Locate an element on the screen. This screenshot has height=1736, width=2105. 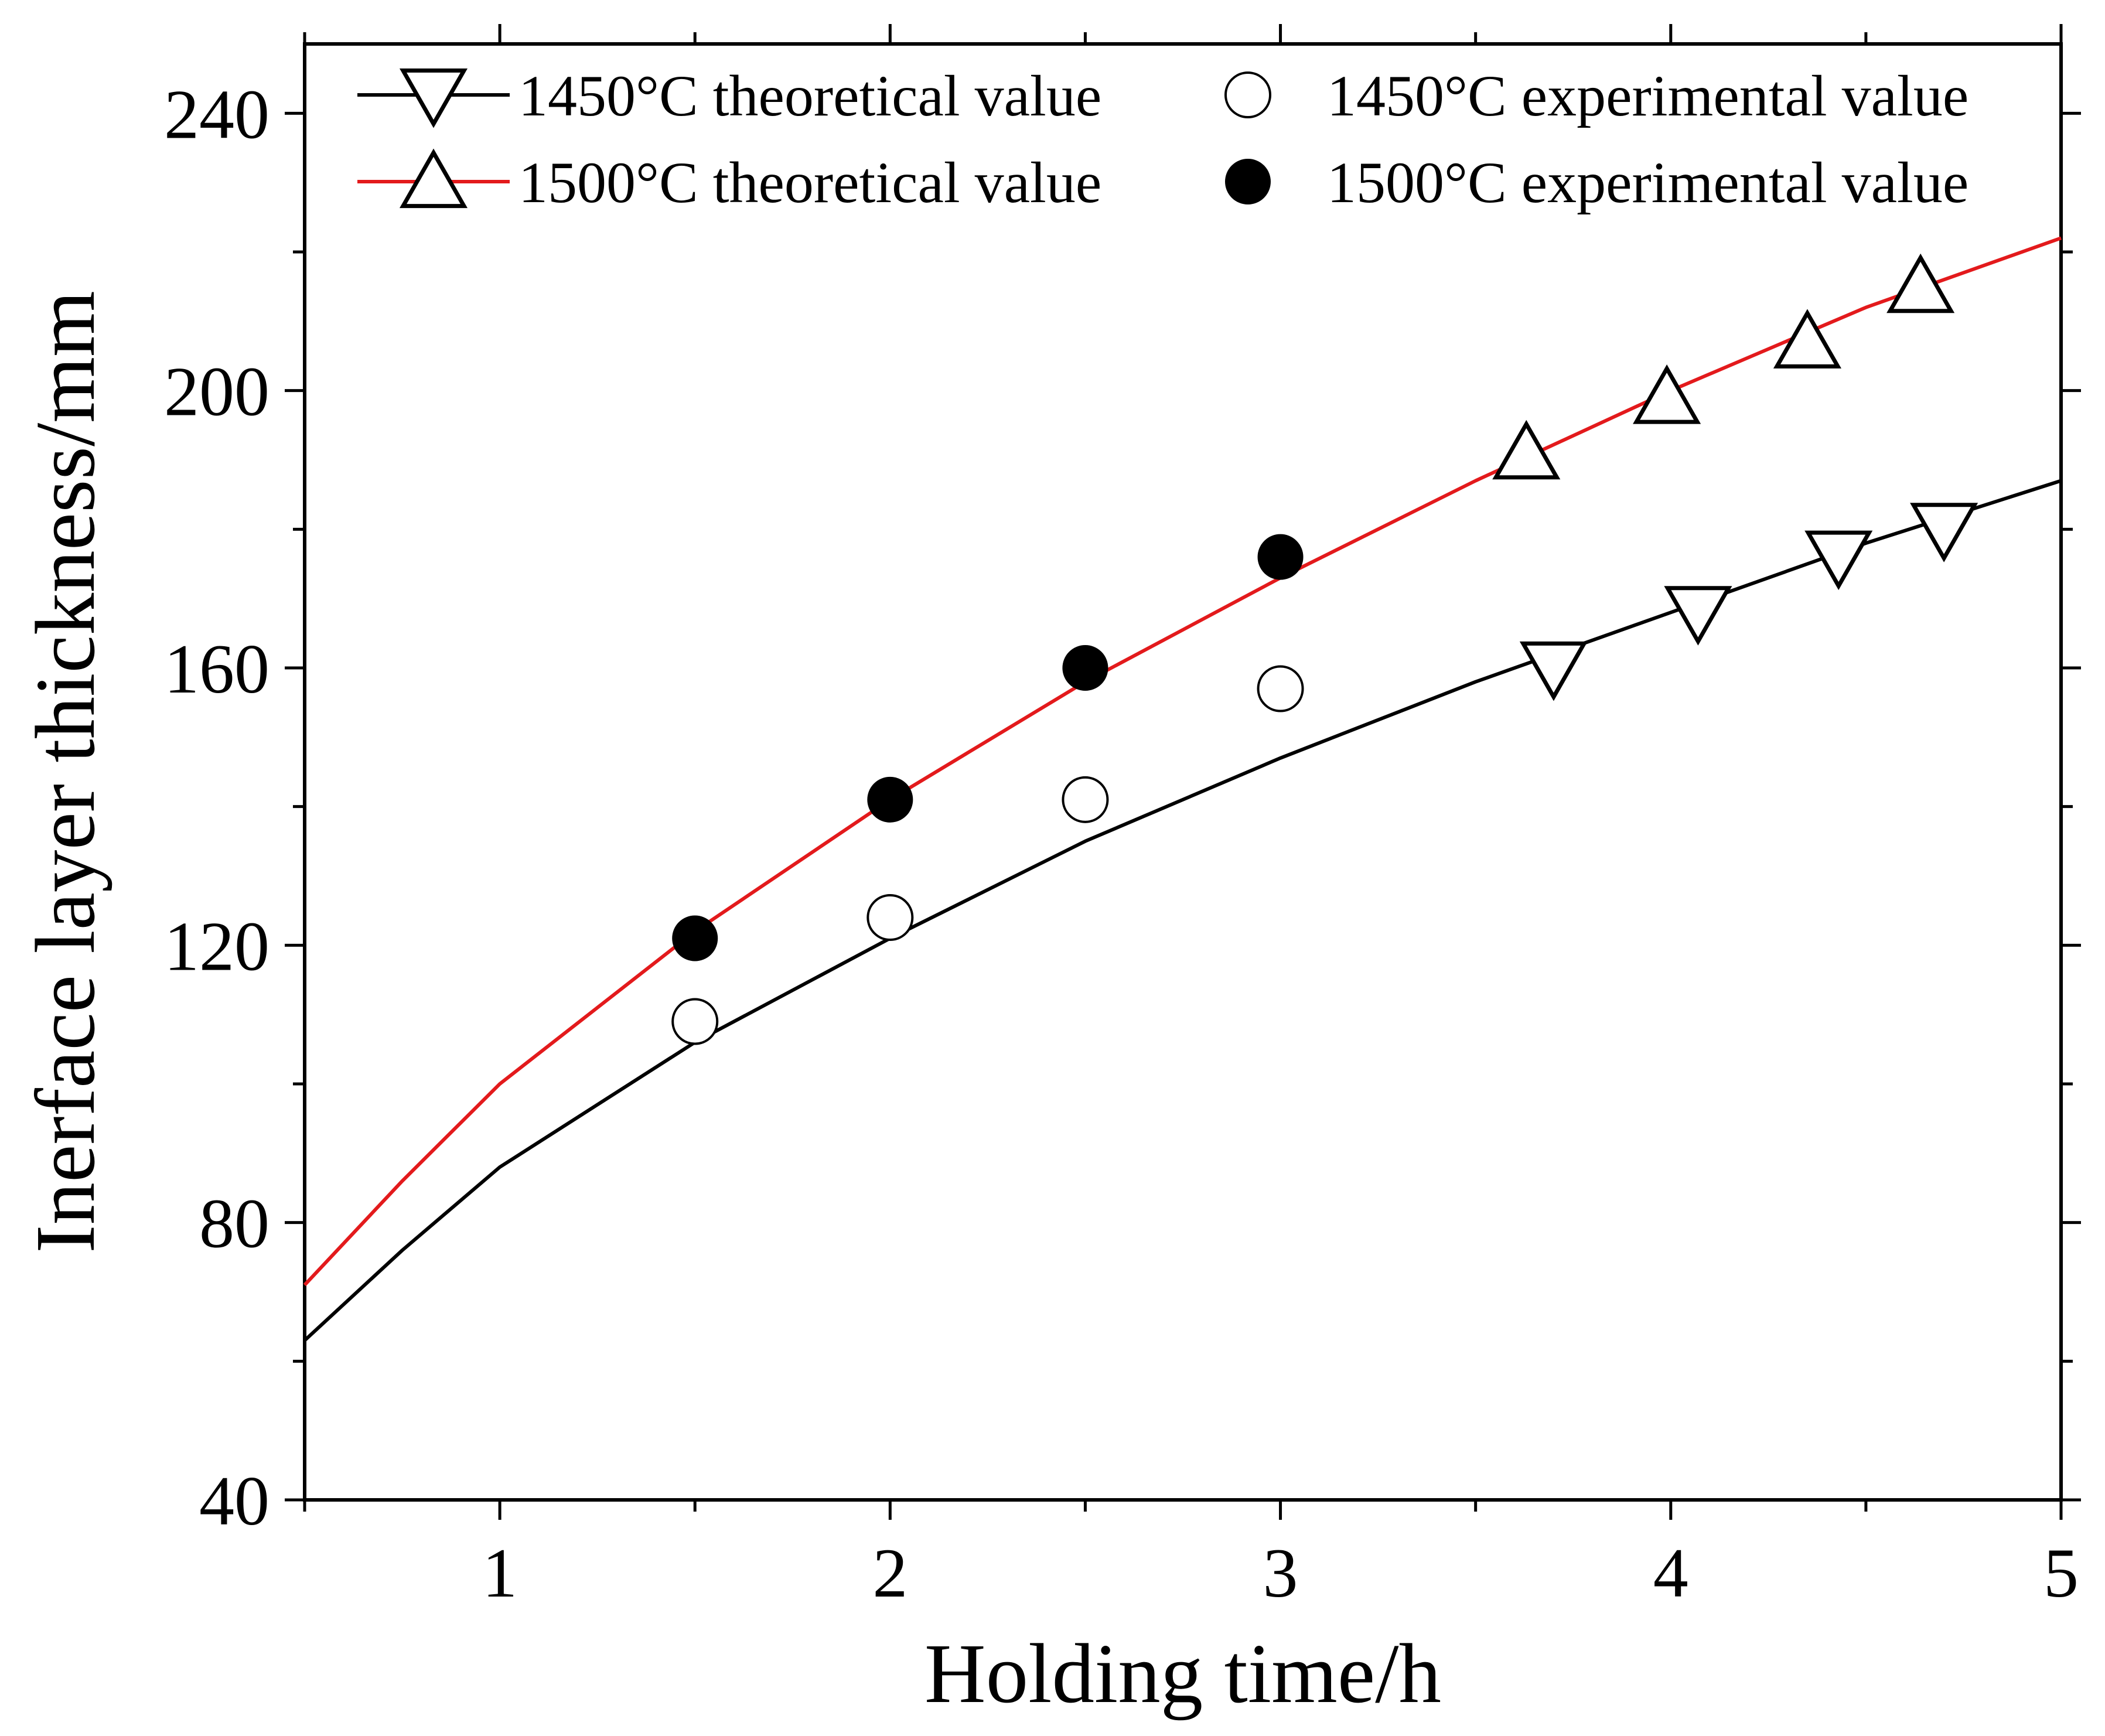
x-tick-label: 5 is located at coordinates (2061, 1573).